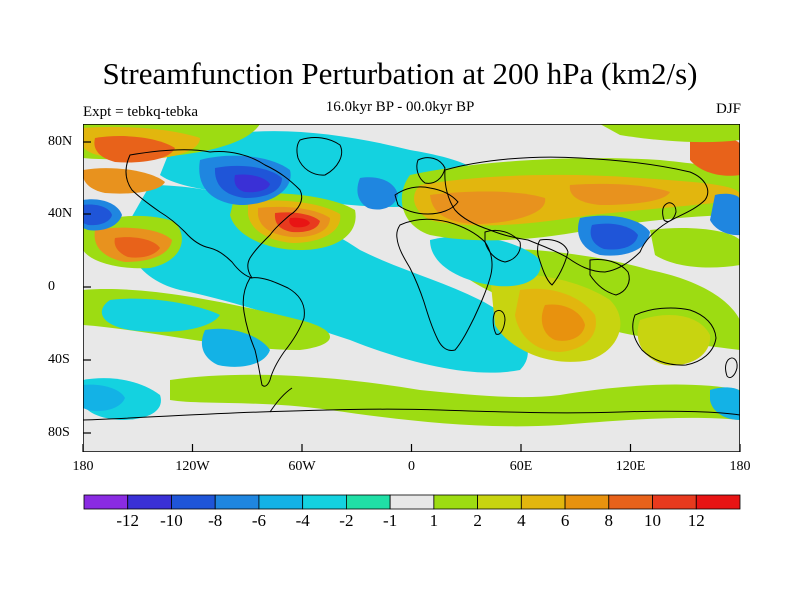  Describe the element at coordinates (60, 141) in the screenshot. I see `lat-label-80n: 80N` at that location.